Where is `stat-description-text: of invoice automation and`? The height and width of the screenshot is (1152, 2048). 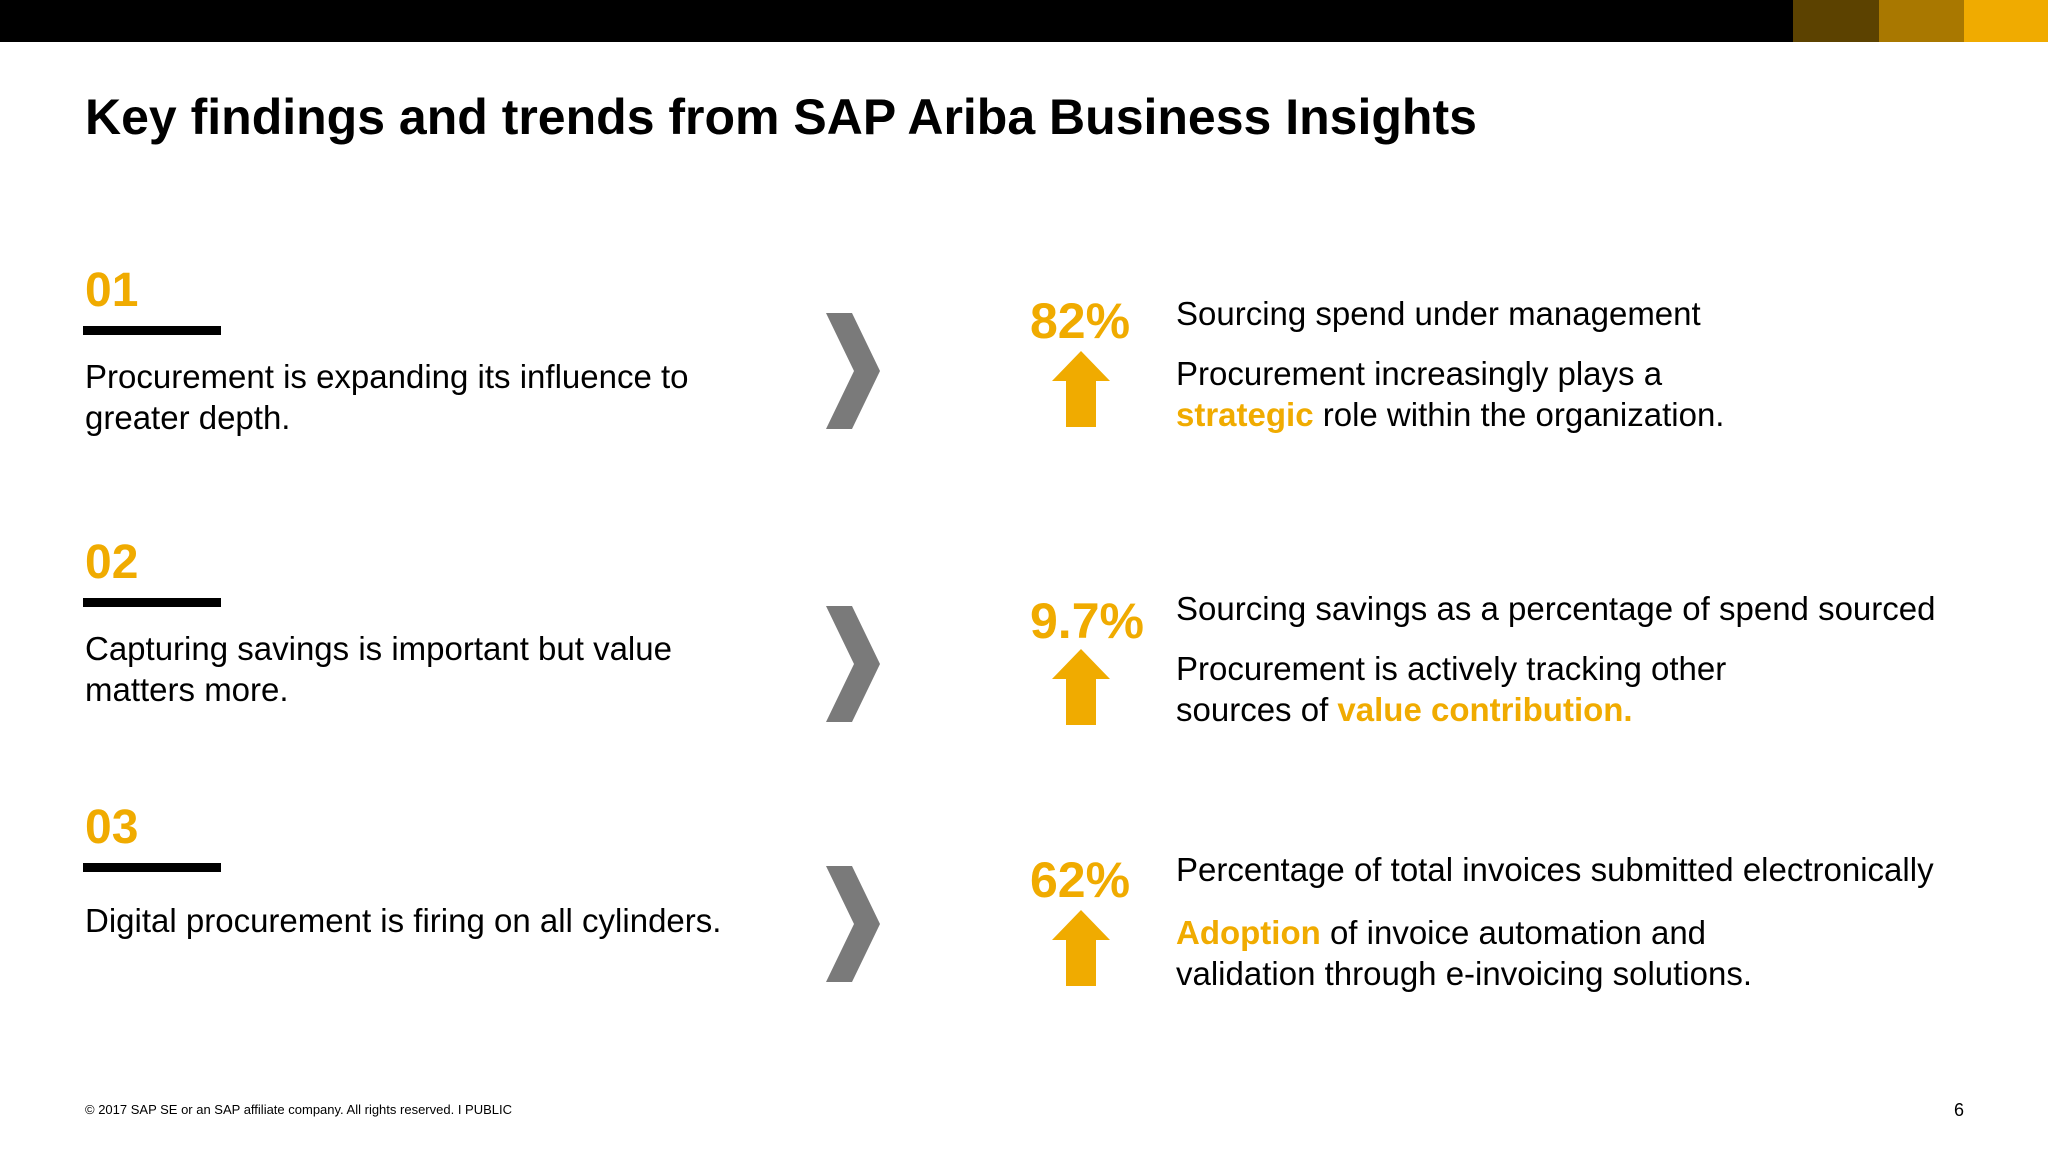 stat-description-text: of invoice automation and is located at coordinates (1513, 932).